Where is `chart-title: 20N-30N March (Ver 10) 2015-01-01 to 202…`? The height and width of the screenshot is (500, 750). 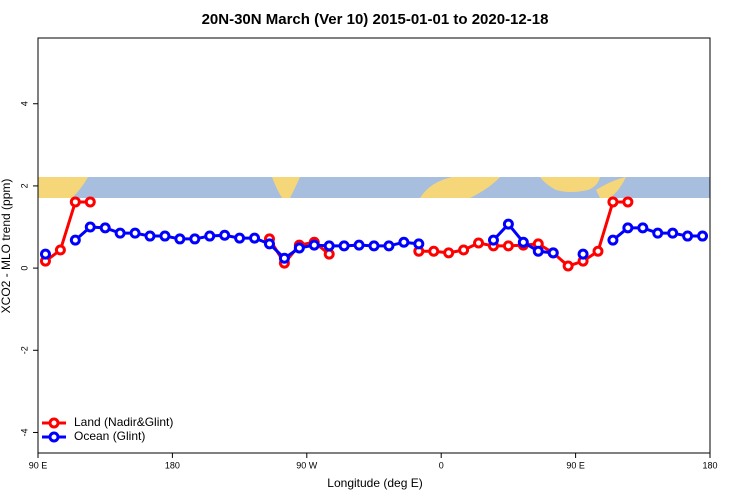 chart-title: 20N-30N March (Ver 10) 2015-01-01 to 202… is located at coordinates (375, 19).